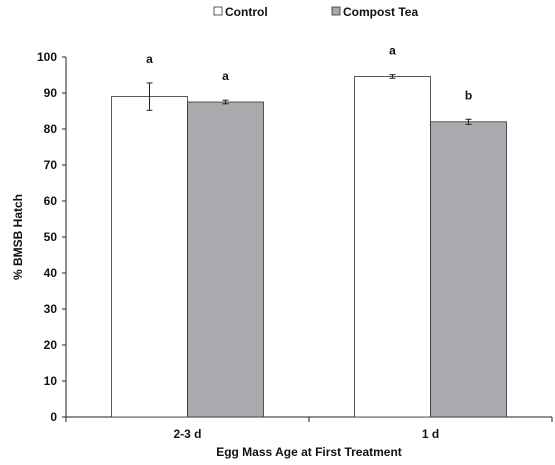 This screenshot has width=555, height=465. What do you see at coordinates (51, 165) in the screenshot?
I see `y-tick-label: 70` at bounding box center [51, 165].